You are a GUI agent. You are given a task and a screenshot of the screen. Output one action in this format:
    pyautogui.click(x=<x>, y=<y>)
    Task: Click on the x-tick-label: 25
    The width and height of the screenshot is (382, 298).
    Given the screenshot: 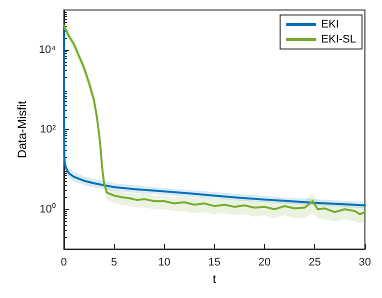 What is the action you would take?
    pyautogui.click(x=314, y=262)
    